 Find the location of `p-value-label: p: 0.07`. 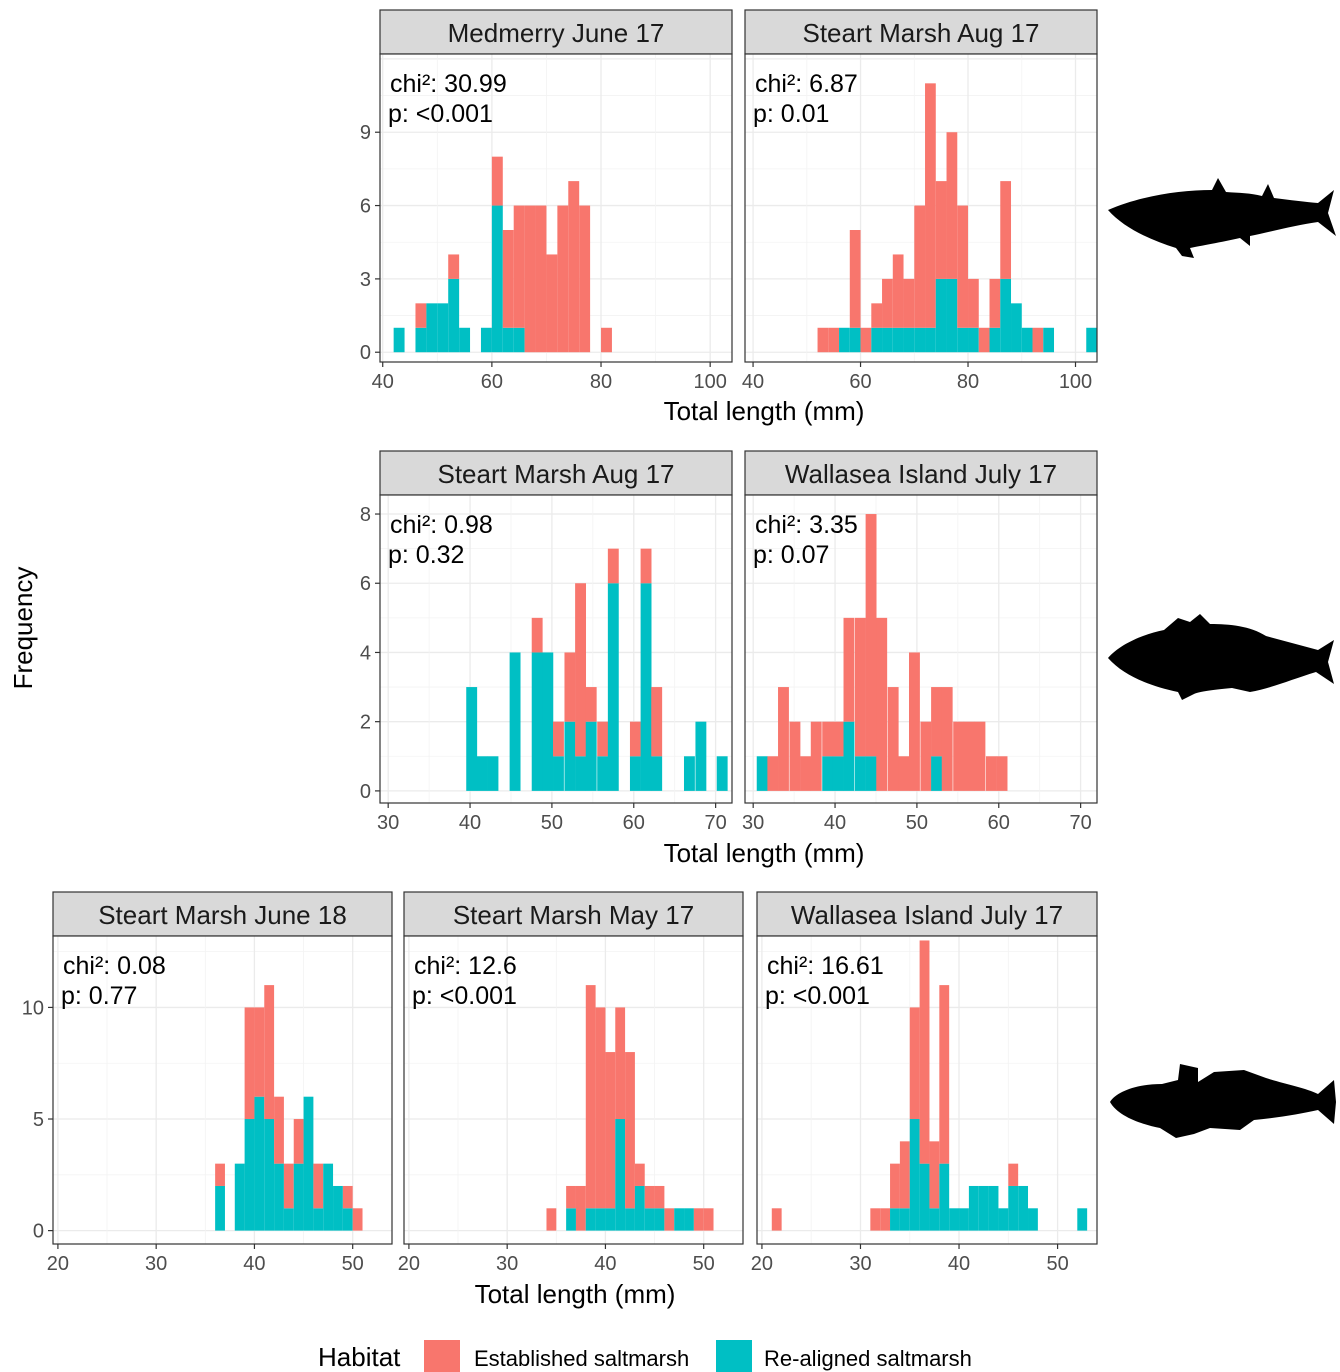

p-value-label: p: 0.07 is located at coordinates (791, 555).